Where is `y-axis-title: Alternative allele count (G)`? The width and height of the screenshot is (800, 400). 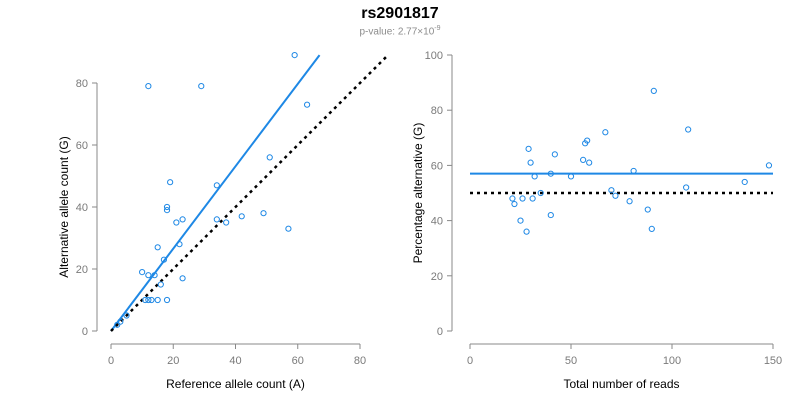
y-axis-title: Alternative allele count (G) is located at coordinates (64, 206).